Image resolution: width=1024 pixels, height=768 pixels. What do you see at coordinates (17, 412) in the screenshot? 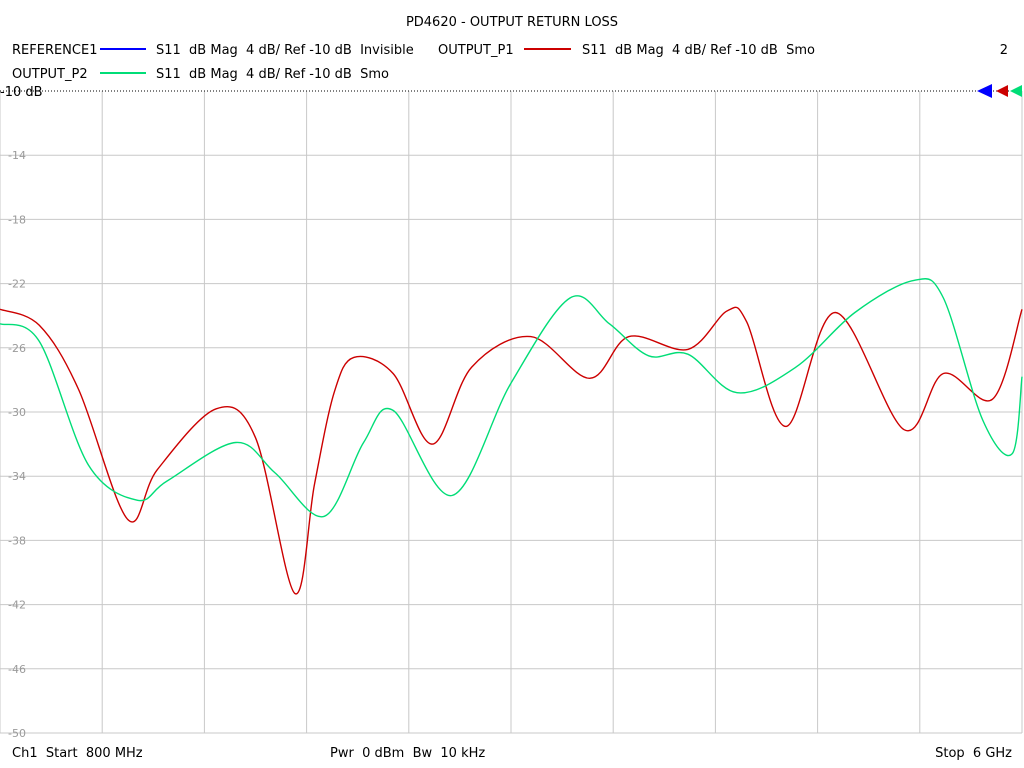
I see `y-tick-label: -30` at bounding box center [17, 412].